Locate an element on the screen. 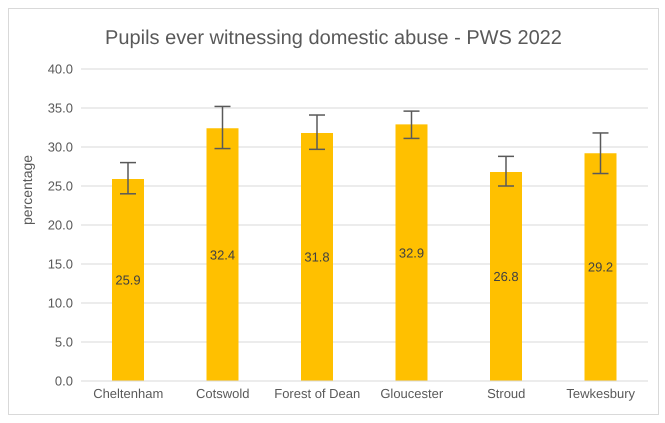  data-label: 29.2 is located at coordinates (601, 267).